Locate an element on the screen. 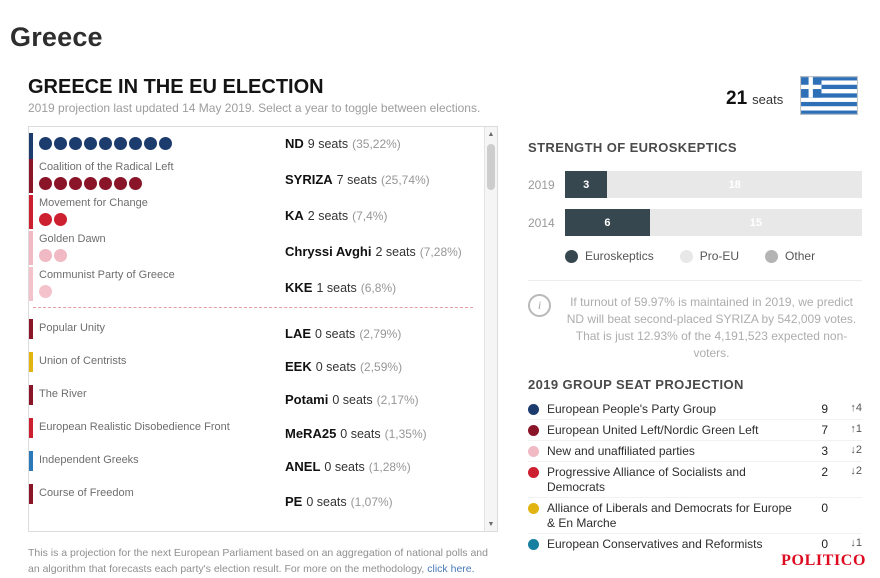 Image resolution: width=880 pixels, height=578 pixels. seat-threshold-divider is located at coordinates (253, 307).